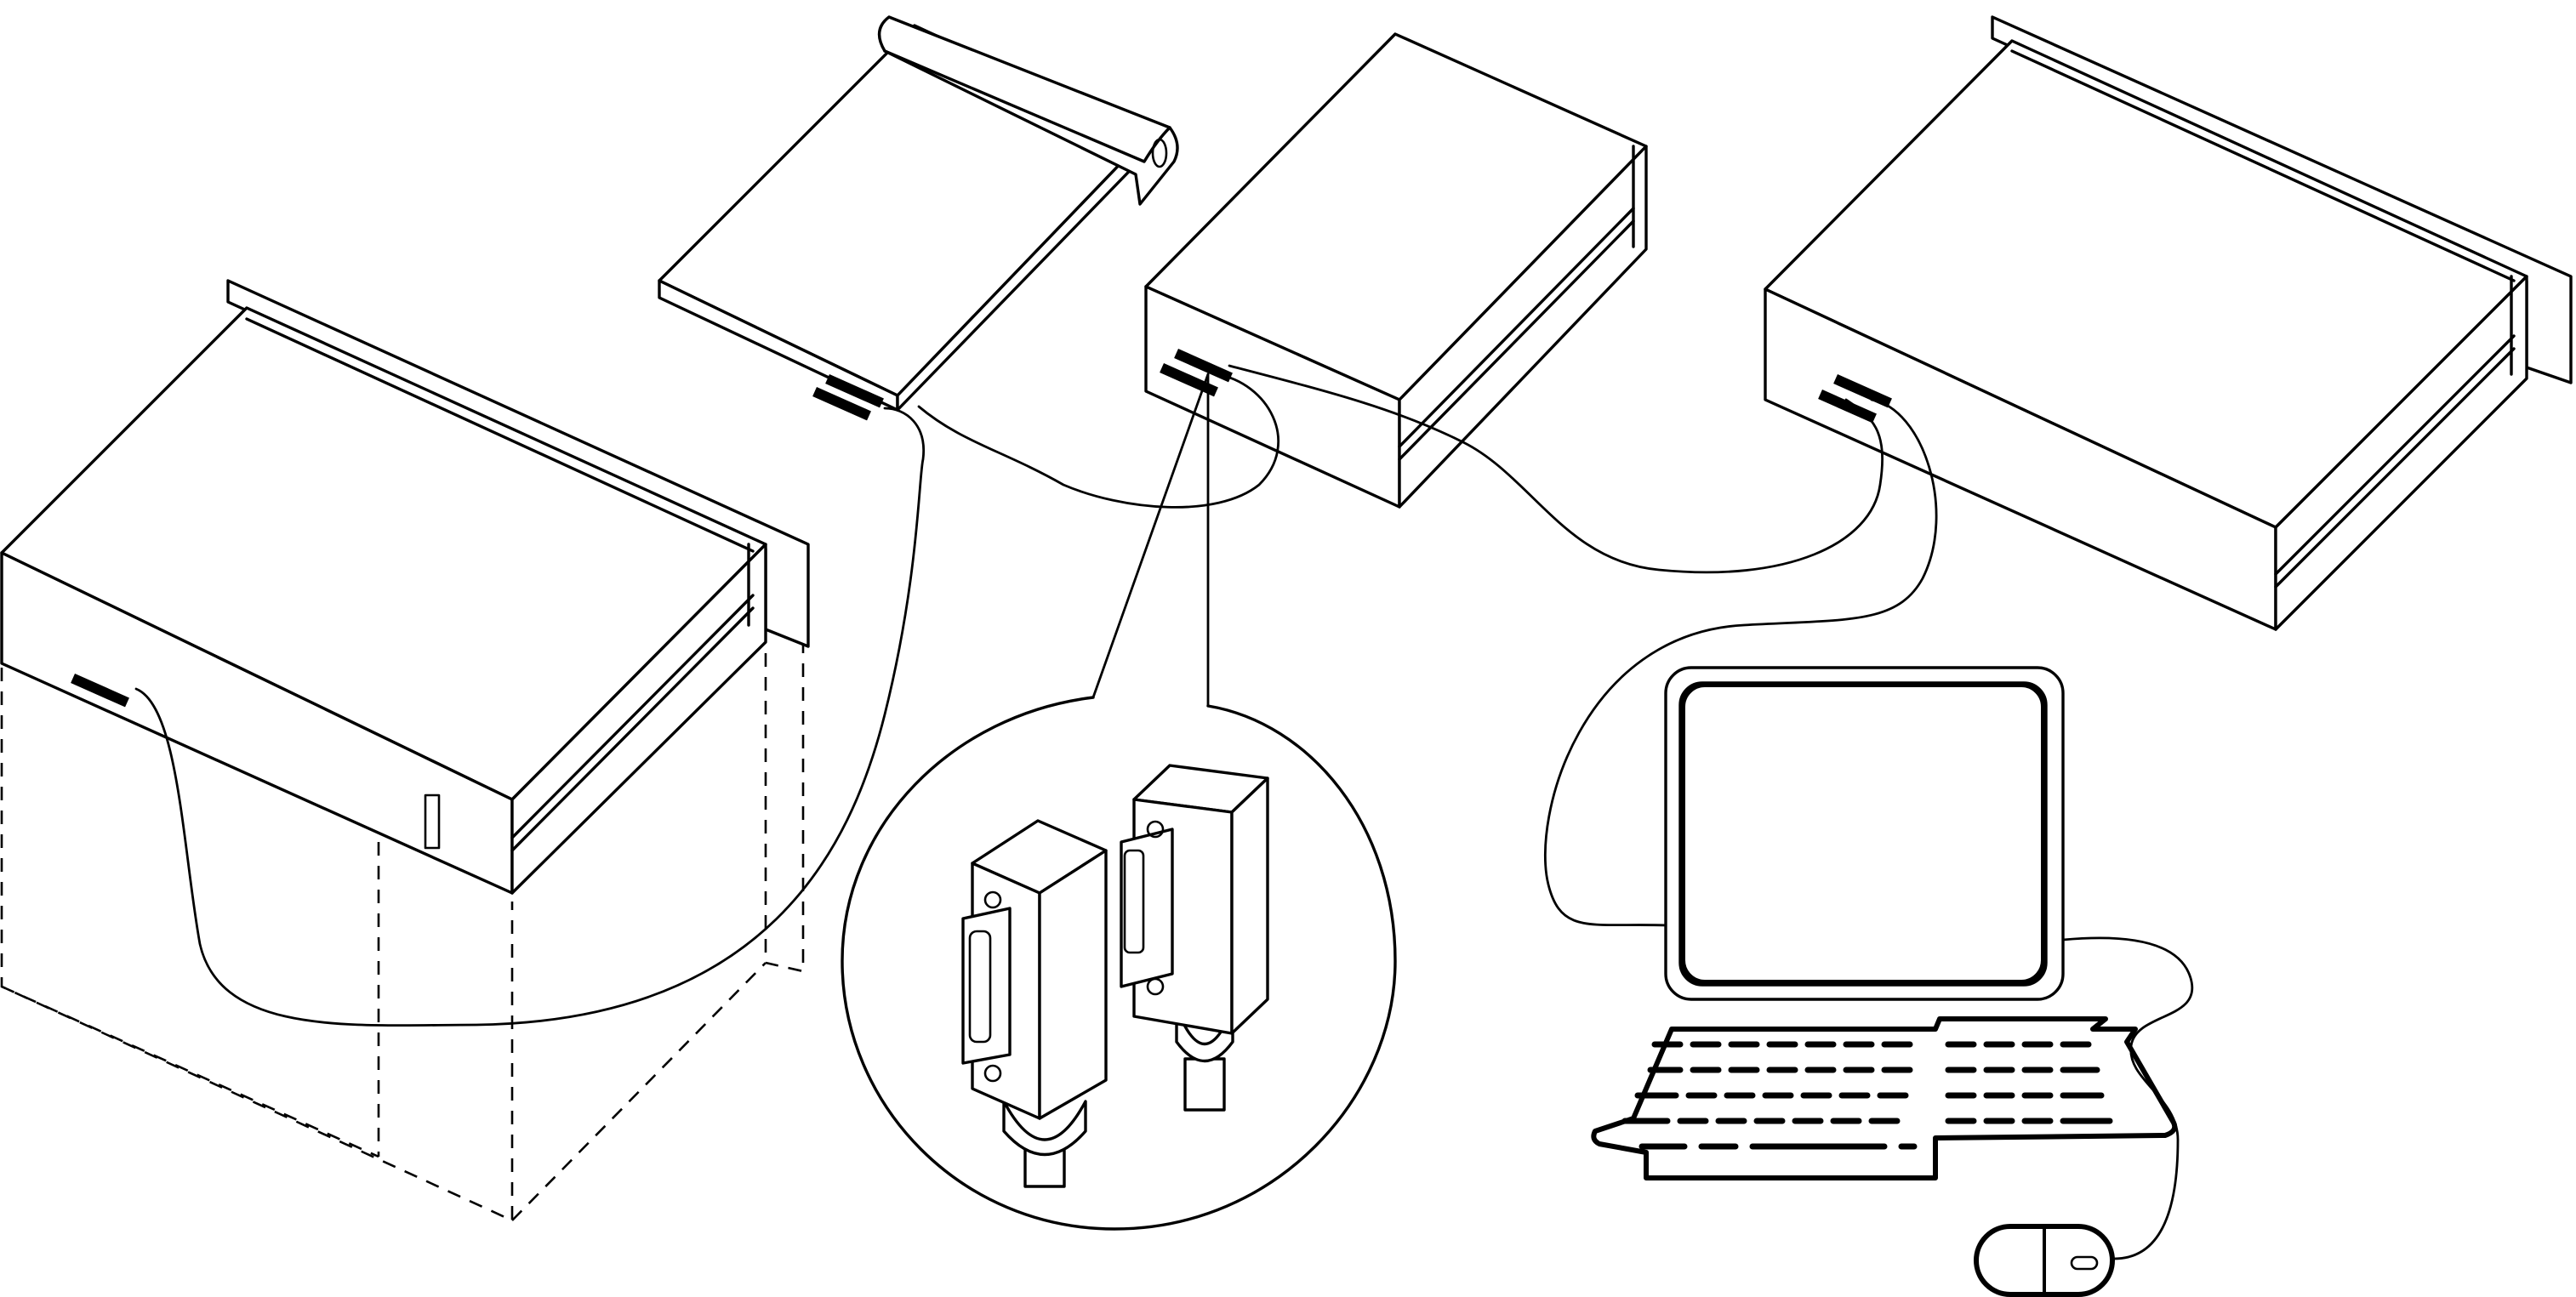 This screenshot has height=1297, width=2576. I want to click on large-rack-unit-left, so click(405, 587).